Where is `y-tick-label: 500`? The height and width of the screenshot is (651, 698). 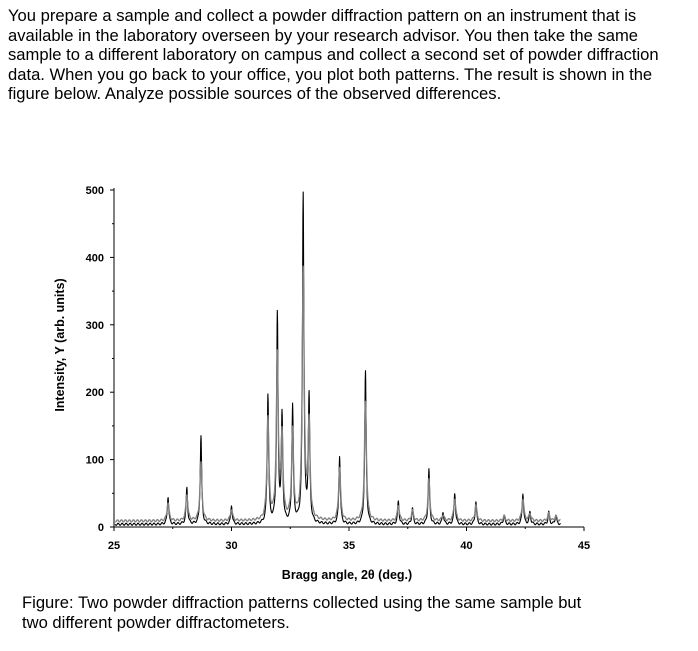
y-tick-label: 500 is located at coordinates (95, 191).